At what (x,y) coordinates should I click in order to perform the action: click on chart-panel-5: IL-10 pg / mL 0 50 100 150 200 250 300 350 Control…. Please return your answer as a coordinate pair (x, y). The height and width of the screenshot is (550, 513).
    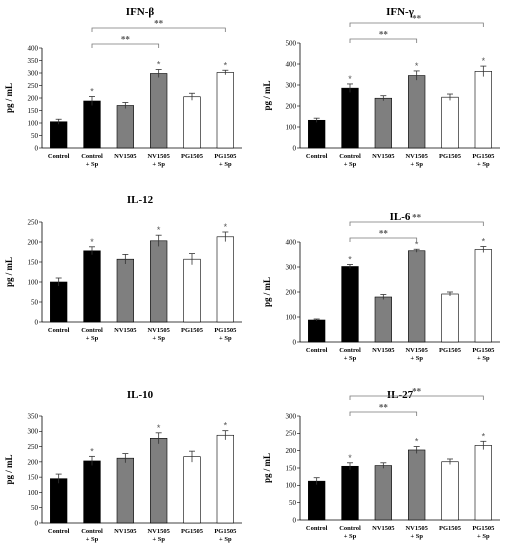
    Looking at the image, I should click on (123, 466).